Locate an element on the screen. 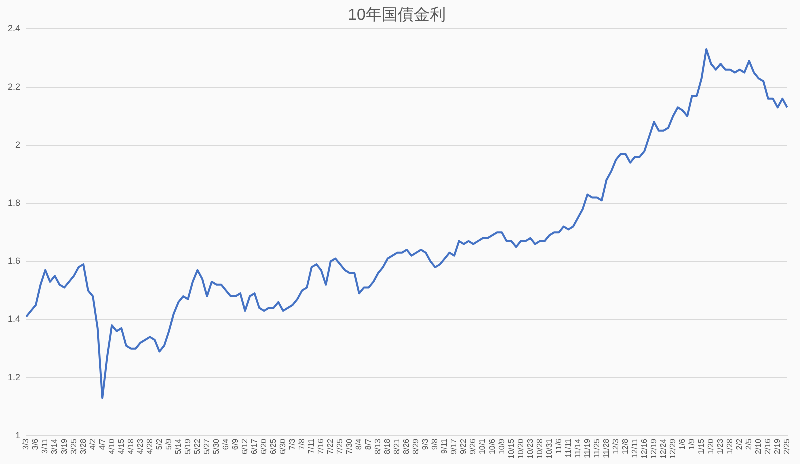 The image size is (800, 464). y-tick-label: 1.4 is located at coordinates (14, 319).